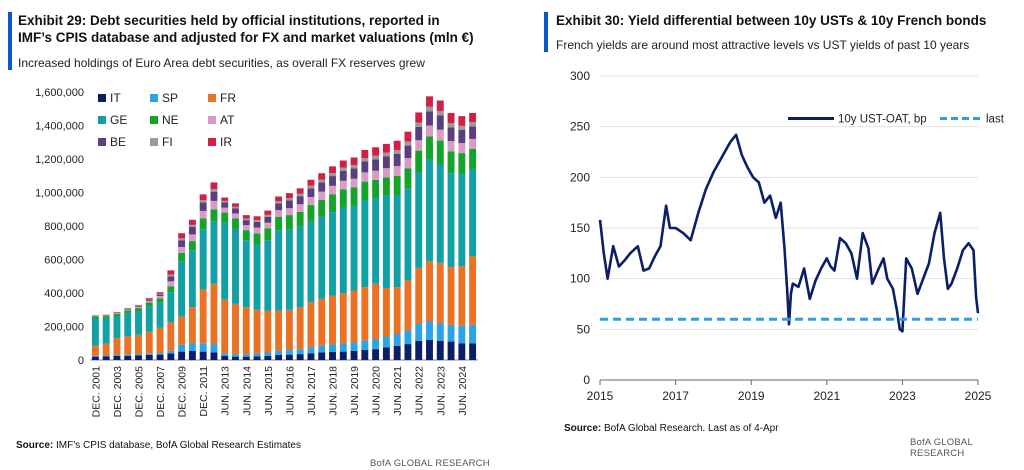 The image size is (1024, 470). What do you see at coordinates (247, 391) in the screenshot?
I see `x-tick-label: JUN. 2014` at bounding box center [247, 391].